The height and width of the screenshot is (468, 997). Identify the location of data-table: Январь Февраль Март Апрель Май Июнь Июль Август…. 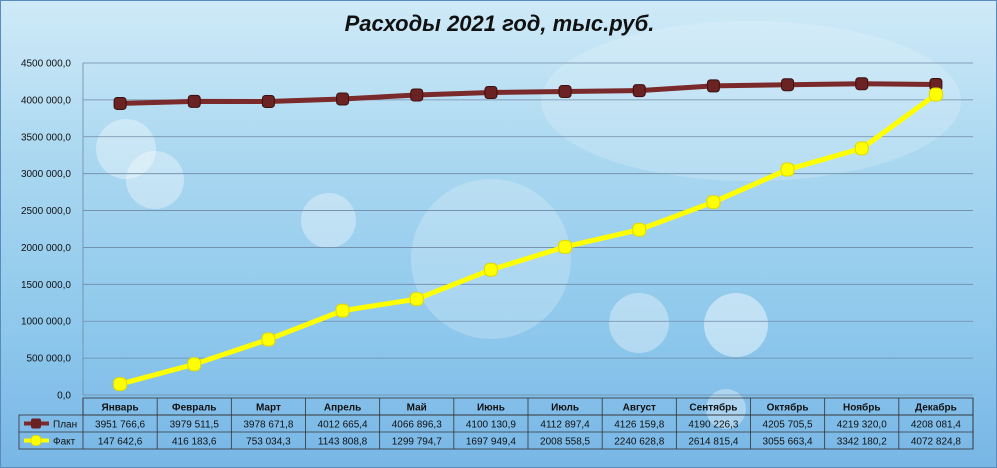
(496, 423).